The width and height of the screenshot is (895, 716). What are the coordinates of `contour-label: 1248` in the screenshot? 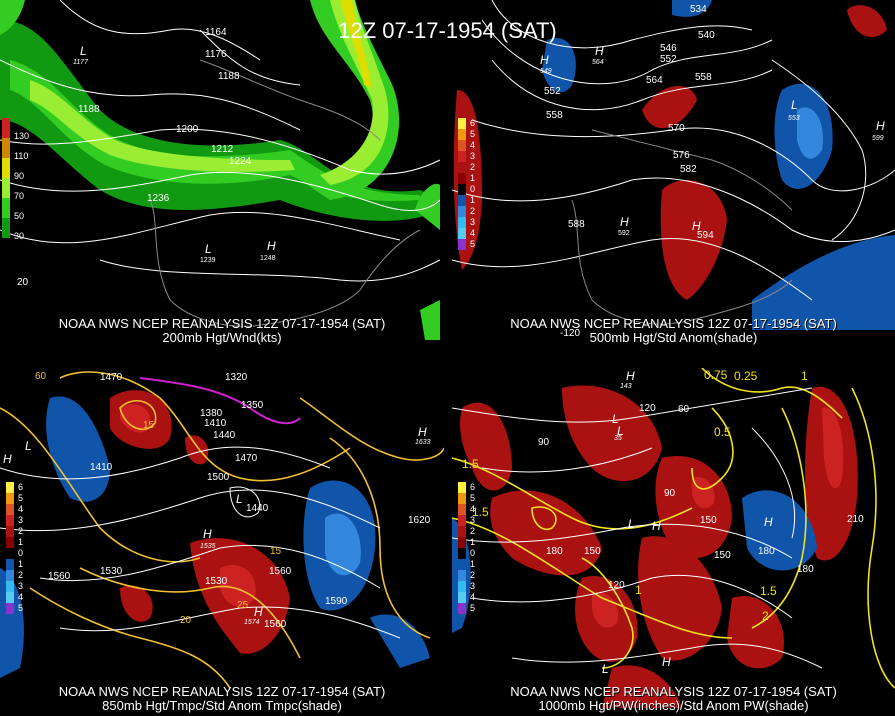 It's located at (268, 258).